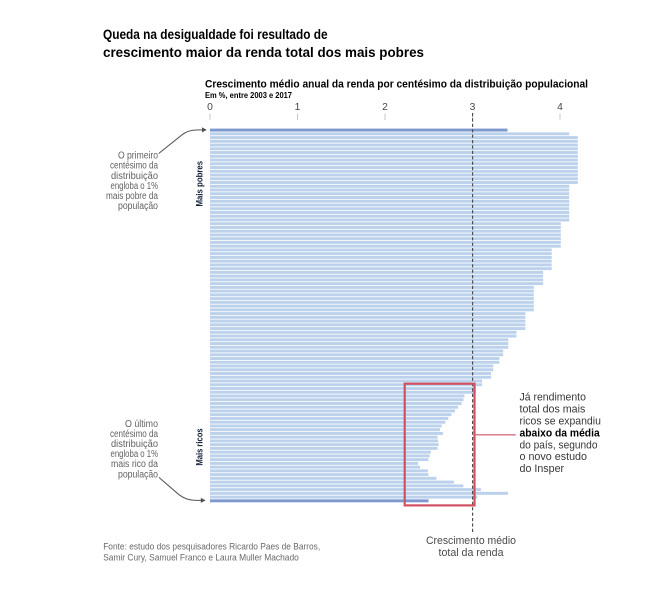 The image size is (661, 598). What do you see at coordinates (473, 107) in the screenshot?
I see `svg-text: 3` at bounding box center [473, 107].